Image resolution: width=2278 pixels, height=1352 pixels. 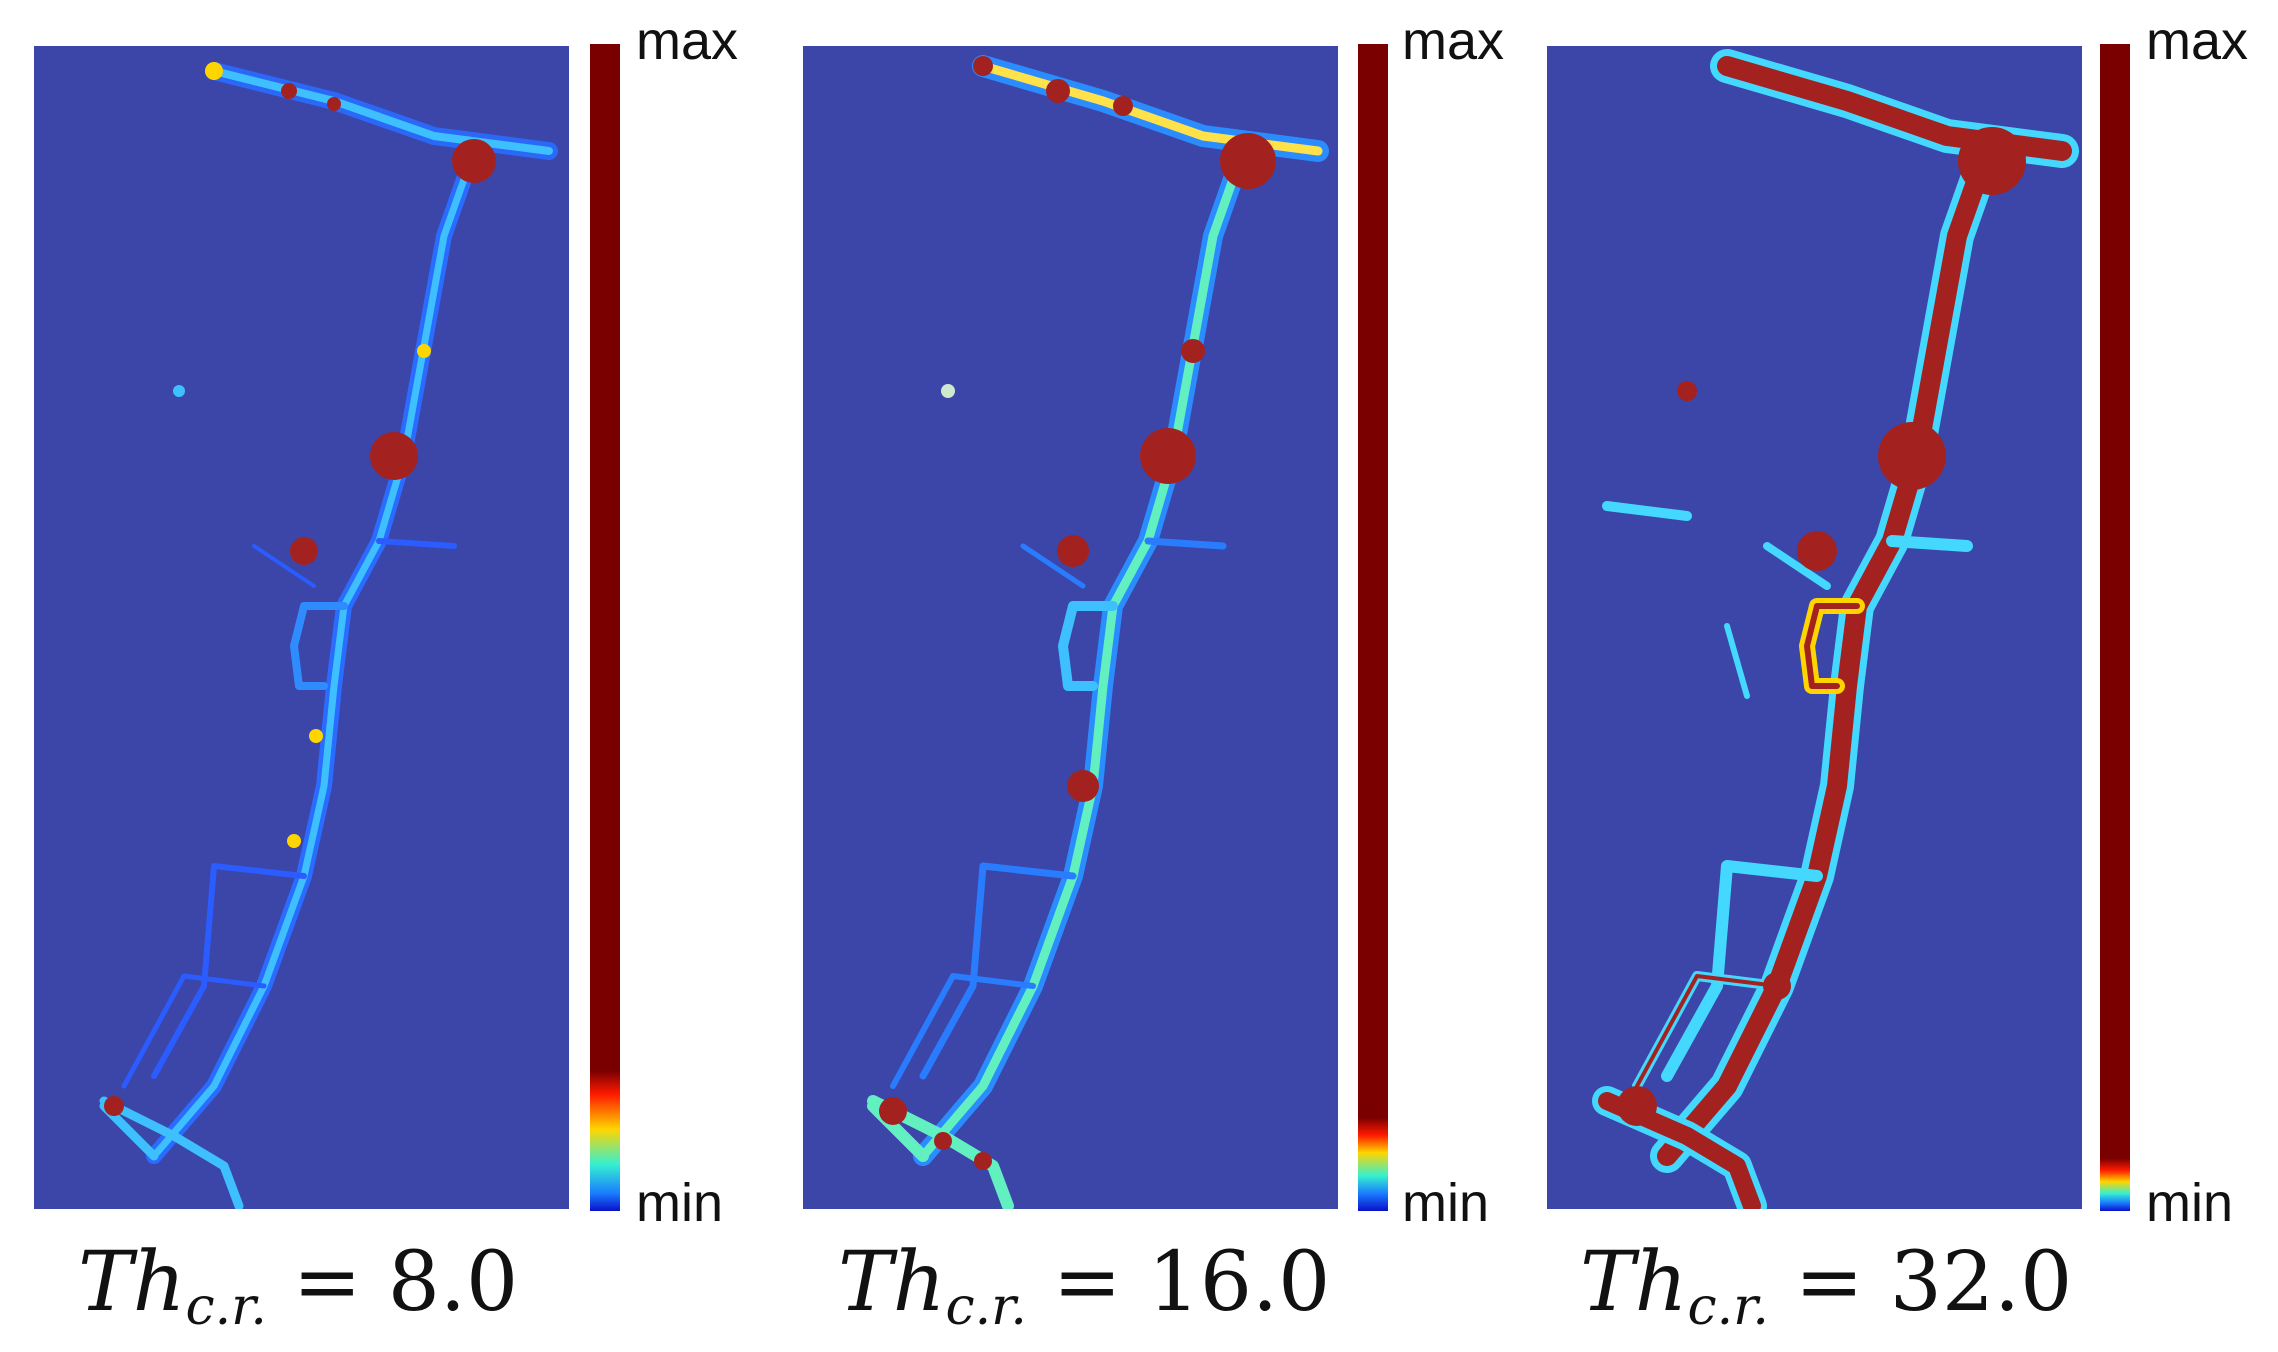 What do you see at coordinates (453, 1282) in the screenshot?
I see `threshold-value: 8.0` at bounding box center [453, 1282].